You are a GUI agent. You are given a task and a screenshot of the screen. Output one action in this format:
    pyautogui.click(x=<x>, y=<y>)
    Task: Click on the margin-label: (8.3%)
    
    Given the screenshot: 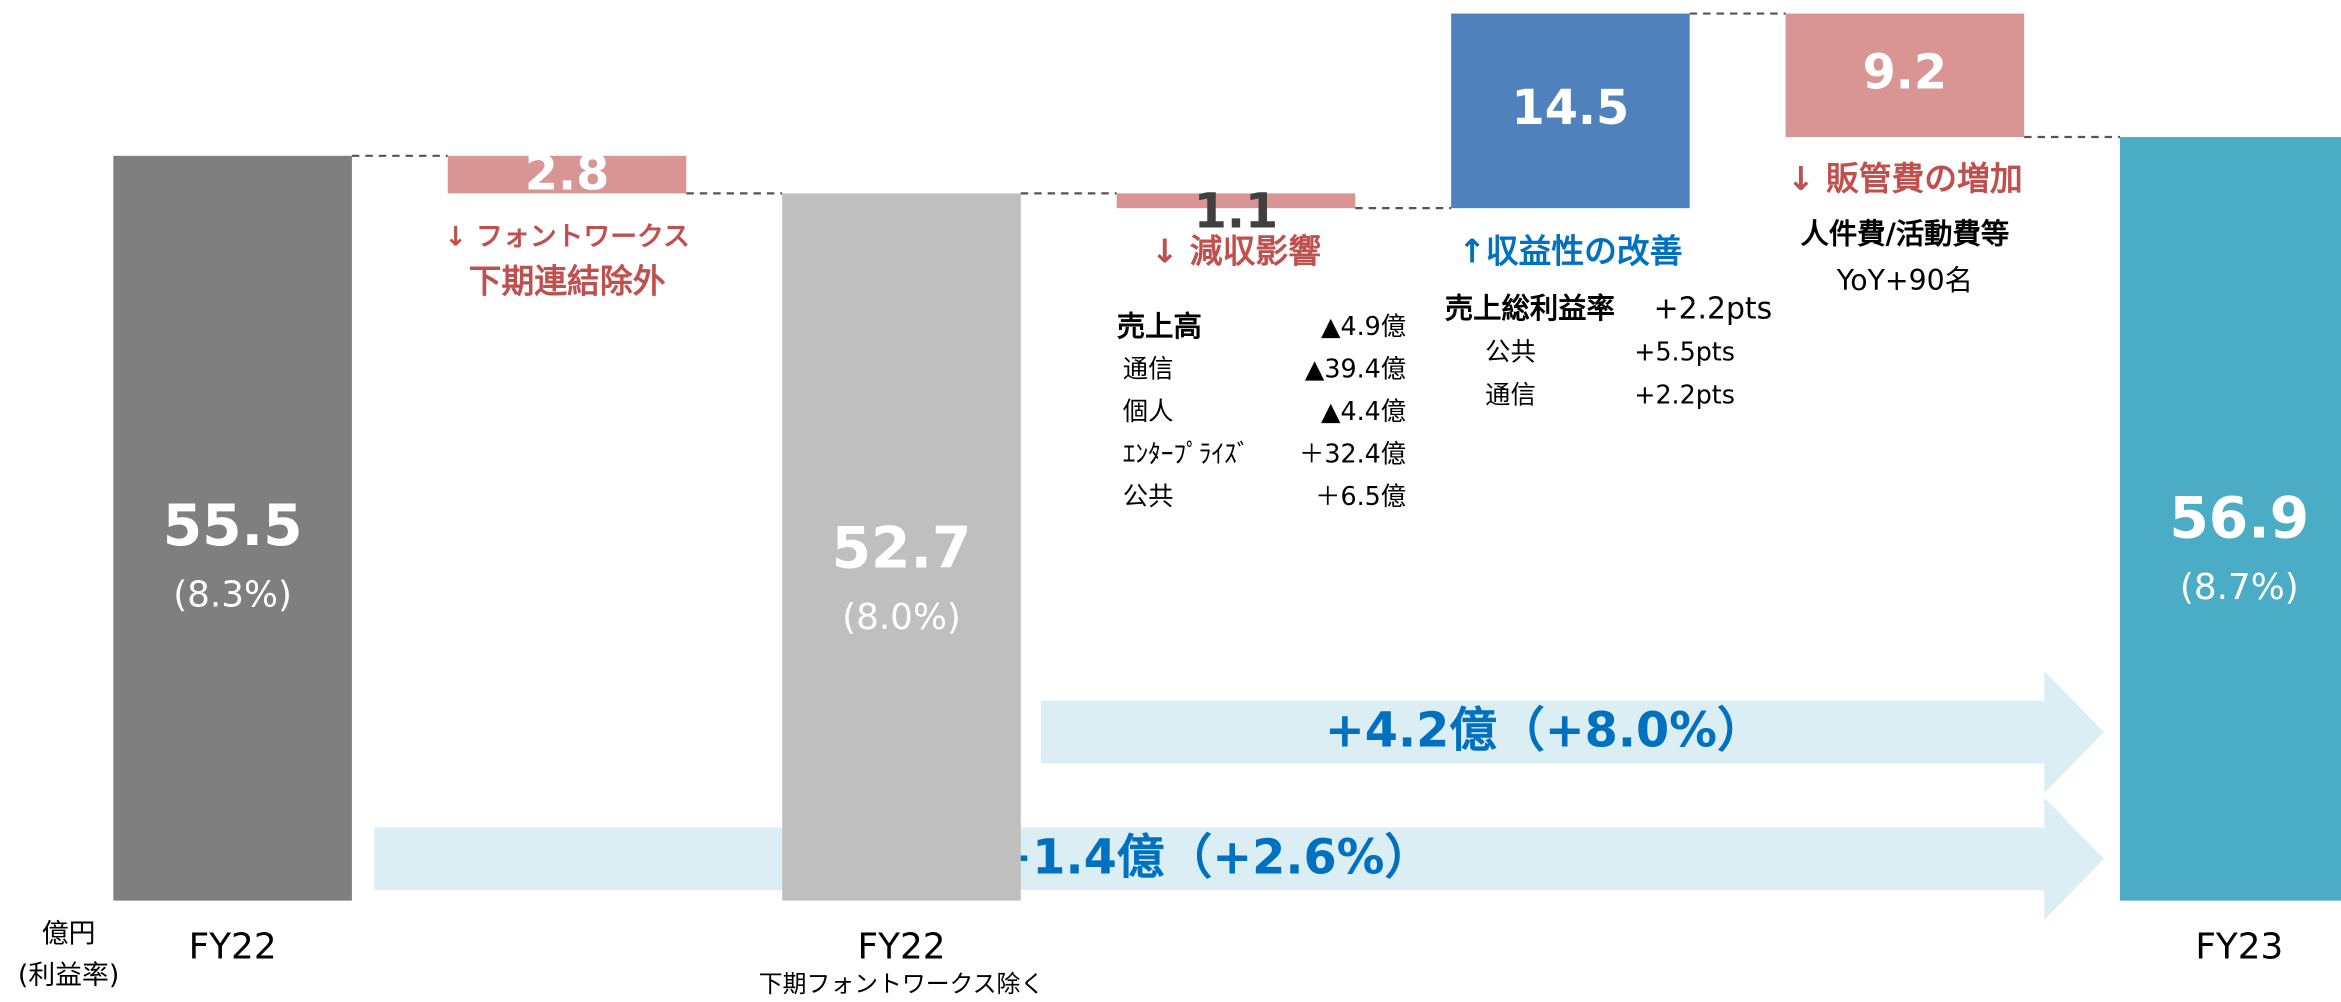 What is the action you would take?
    pyautogui.click(x=232, y=594)
    